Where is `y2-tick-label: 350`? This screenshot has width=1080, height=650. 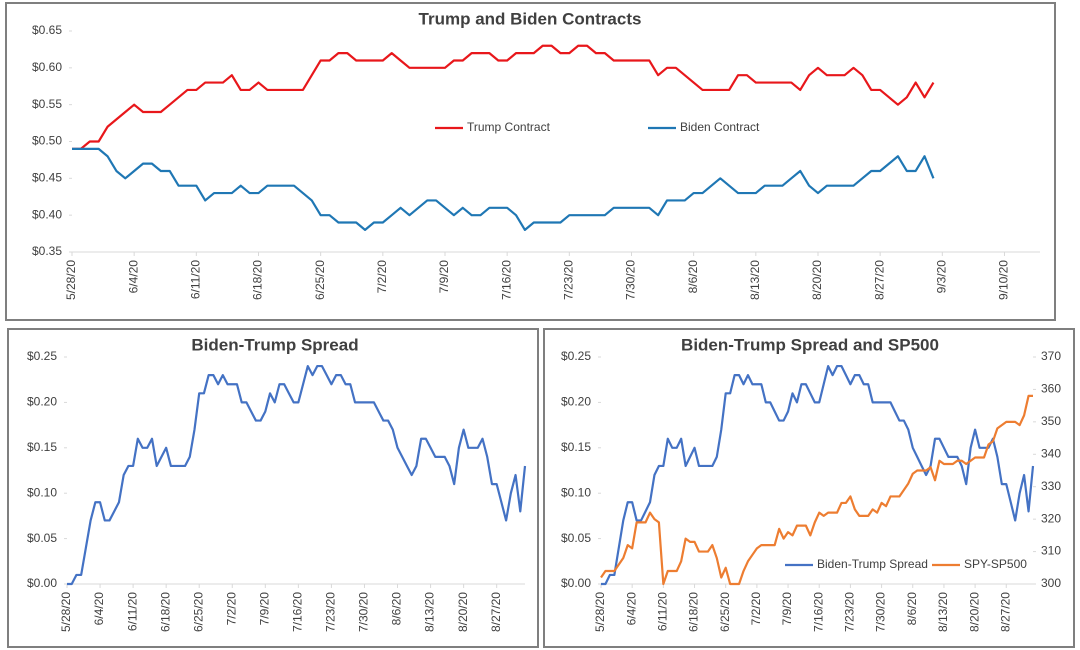
y2-tick-label: 350 is located at coordinates (1051, 421).